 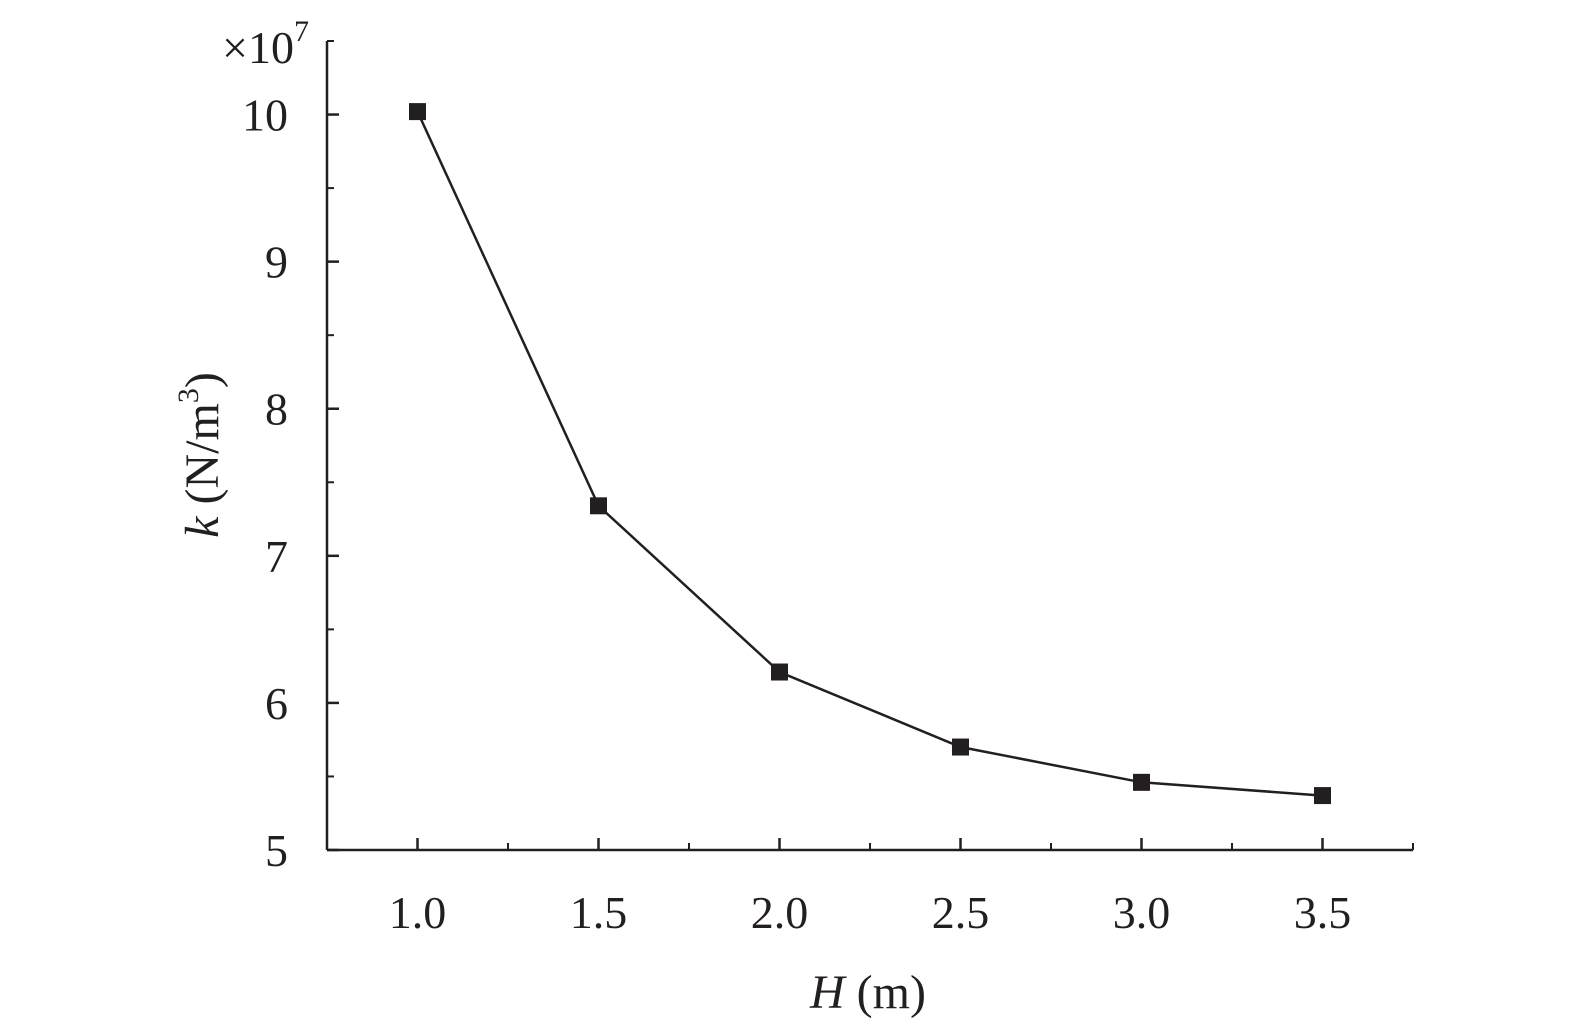 What do you see at coordinates (301, 31) in the screenshot?
I see `y-multiplier-exponent: 7` at bounding box center [301, 31].